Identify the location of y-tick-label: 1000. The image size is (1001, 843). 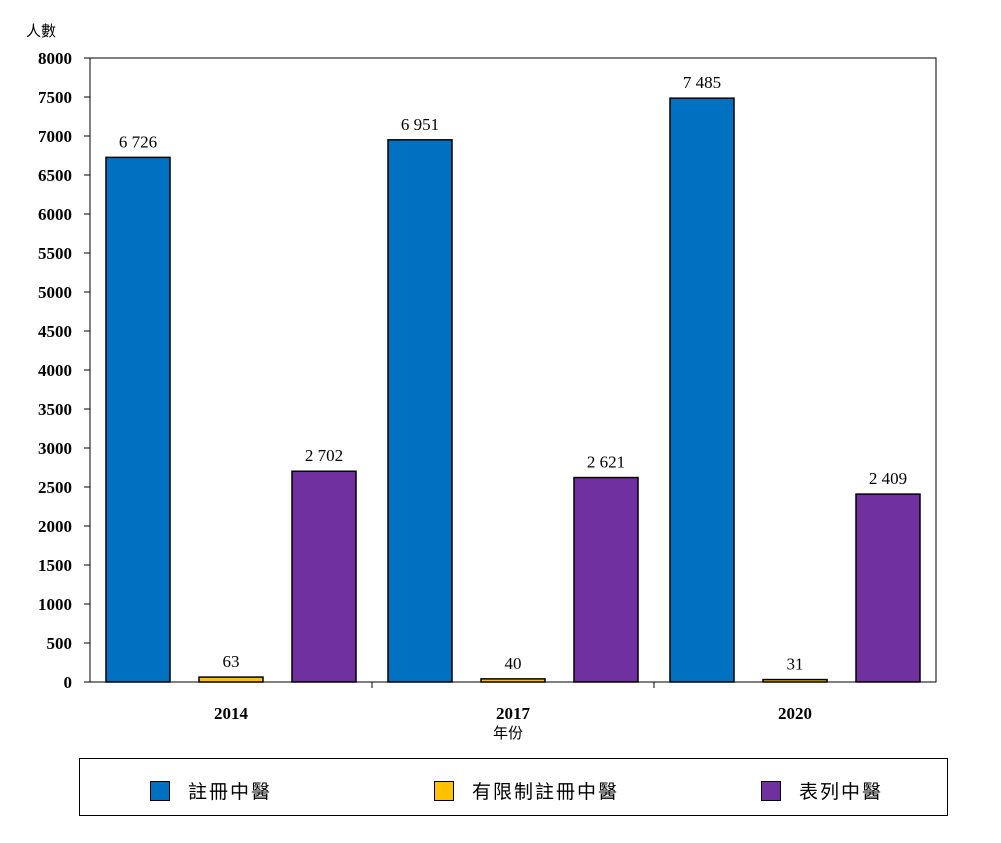
(55, 604).